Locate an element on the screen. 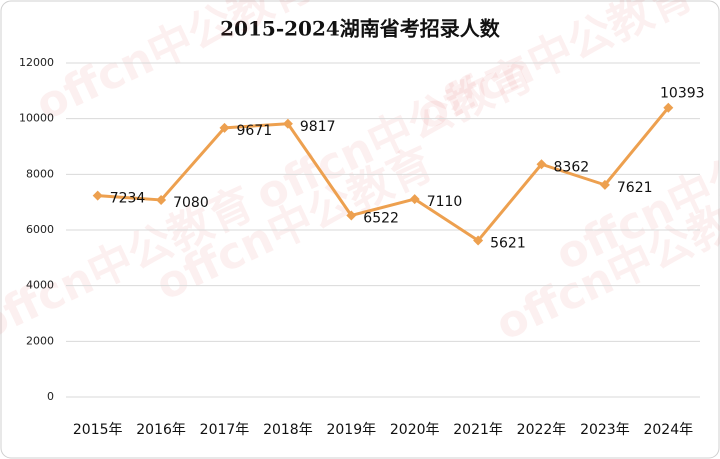 Image resolution: width=720 pixels, height=459 pixels. y-tick-label: 8000 is located at coordinates (40, 173).